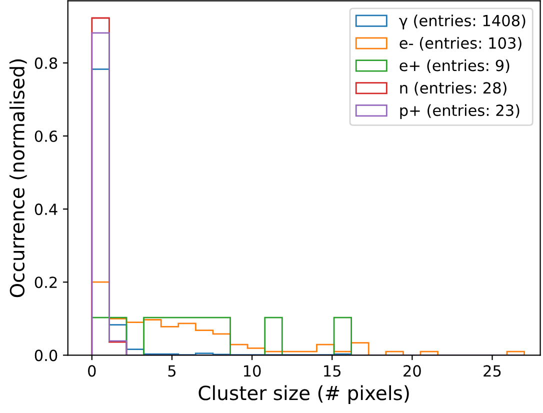  What do you see at coordinates (332, 371) in the screenshot?
I see `x-tick-label: 15` at bounding box center [332, 371].